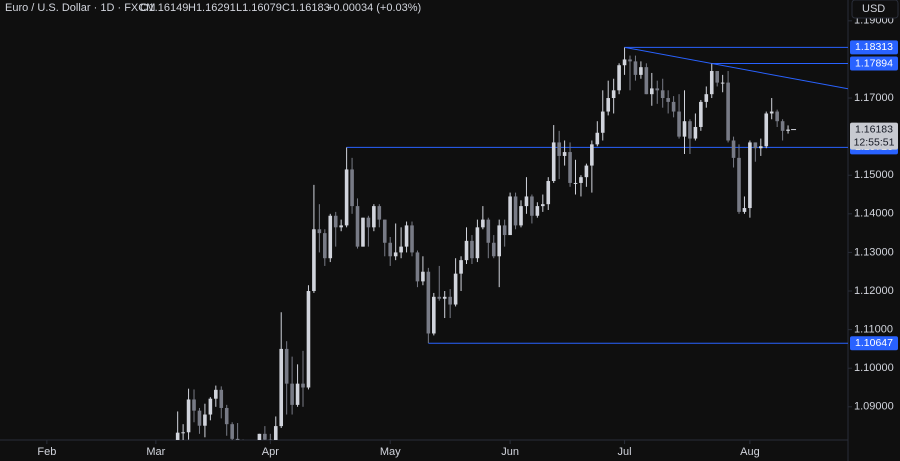 This screenshot has height=461, width=900. Describe the element at coordinates (510, 452) in the screenshot. I see `x-tick-label: Jun` at that location.